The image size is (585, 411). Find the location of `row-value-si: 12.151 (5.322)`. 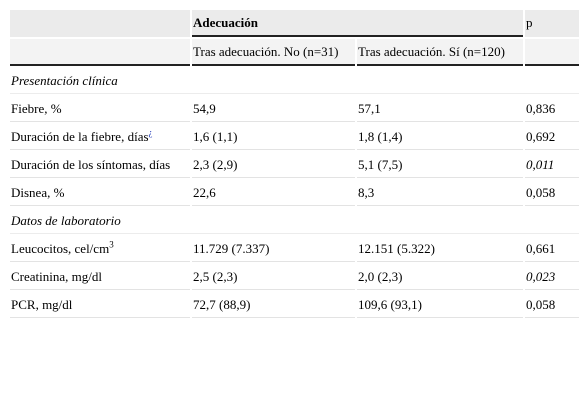

row-value-si: 12.151 (5.322) is located at coordinates (440, 249).